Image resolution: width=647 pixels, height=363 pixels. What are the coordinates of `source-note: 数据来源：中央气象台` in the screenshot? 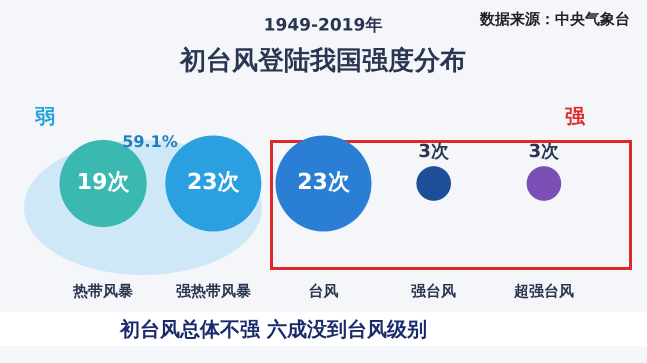 It's located at (554, 19).